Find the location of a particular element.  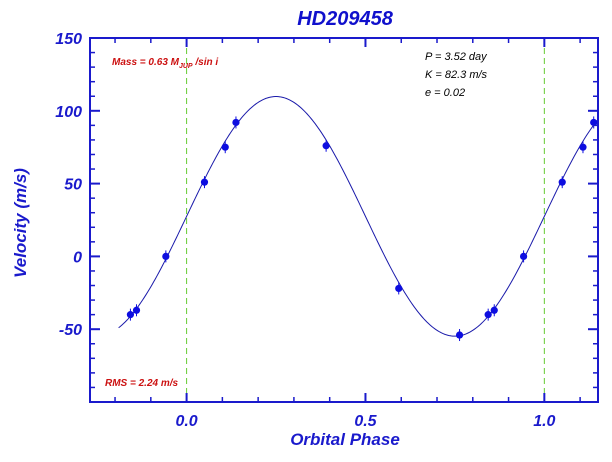

y-tick-label: 100 is located at coordinates (68, 112).